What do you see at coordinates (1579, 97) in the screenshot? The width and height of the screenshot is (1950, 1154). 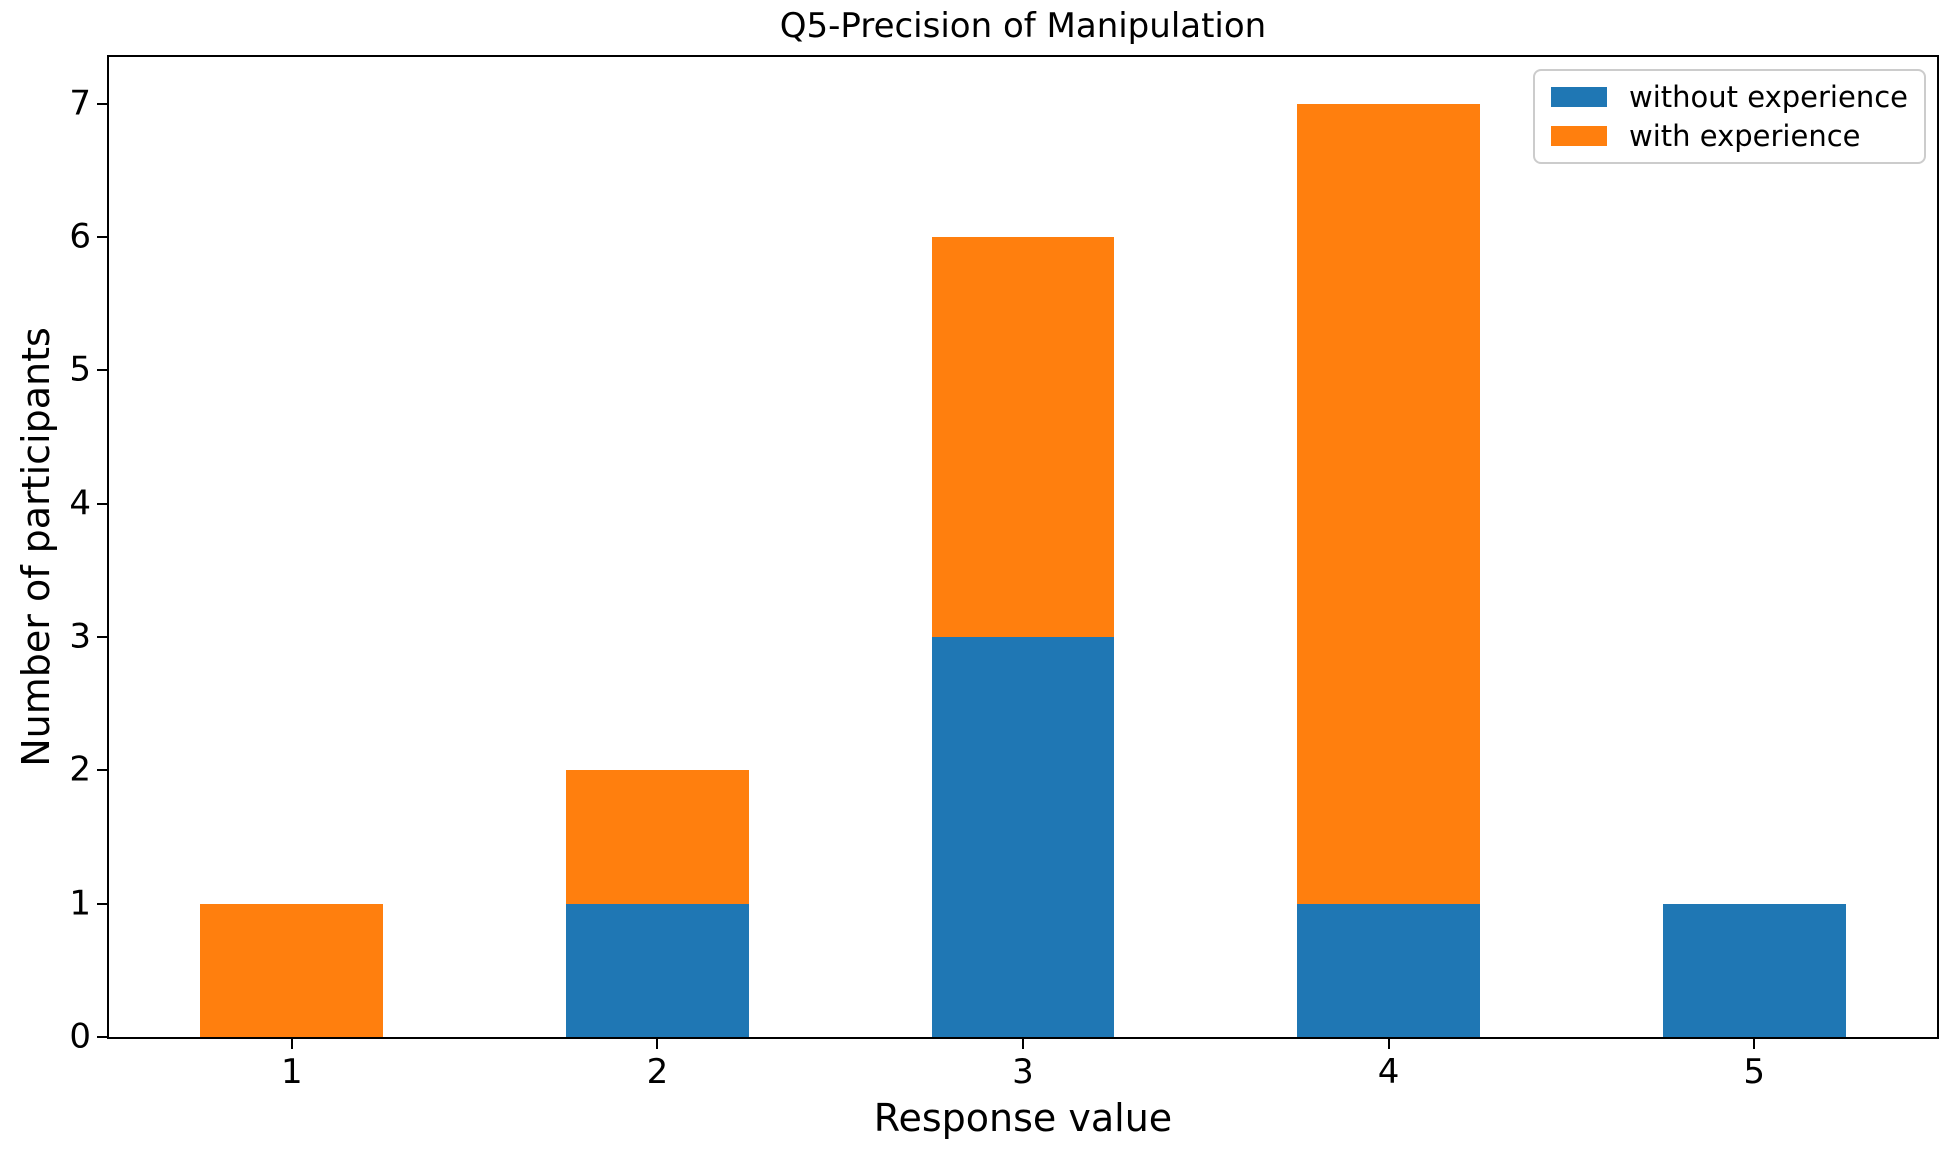 I see `legend-swatch-without-experience-icon` at bounding box center [1579, 97].